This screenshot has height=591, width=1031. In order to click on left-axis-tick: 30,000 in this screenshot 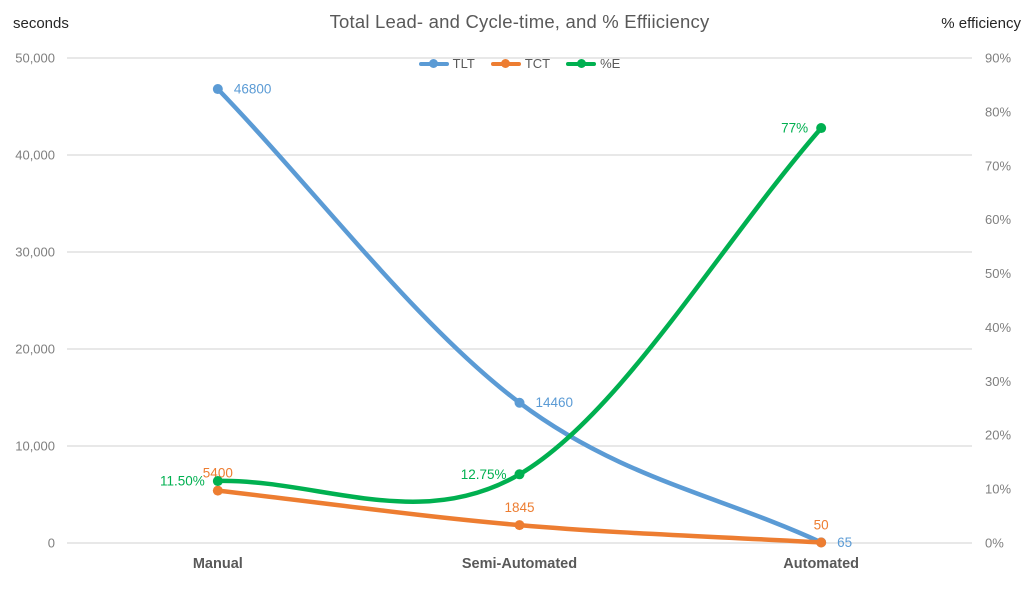, I will do `click(35, 252)`.